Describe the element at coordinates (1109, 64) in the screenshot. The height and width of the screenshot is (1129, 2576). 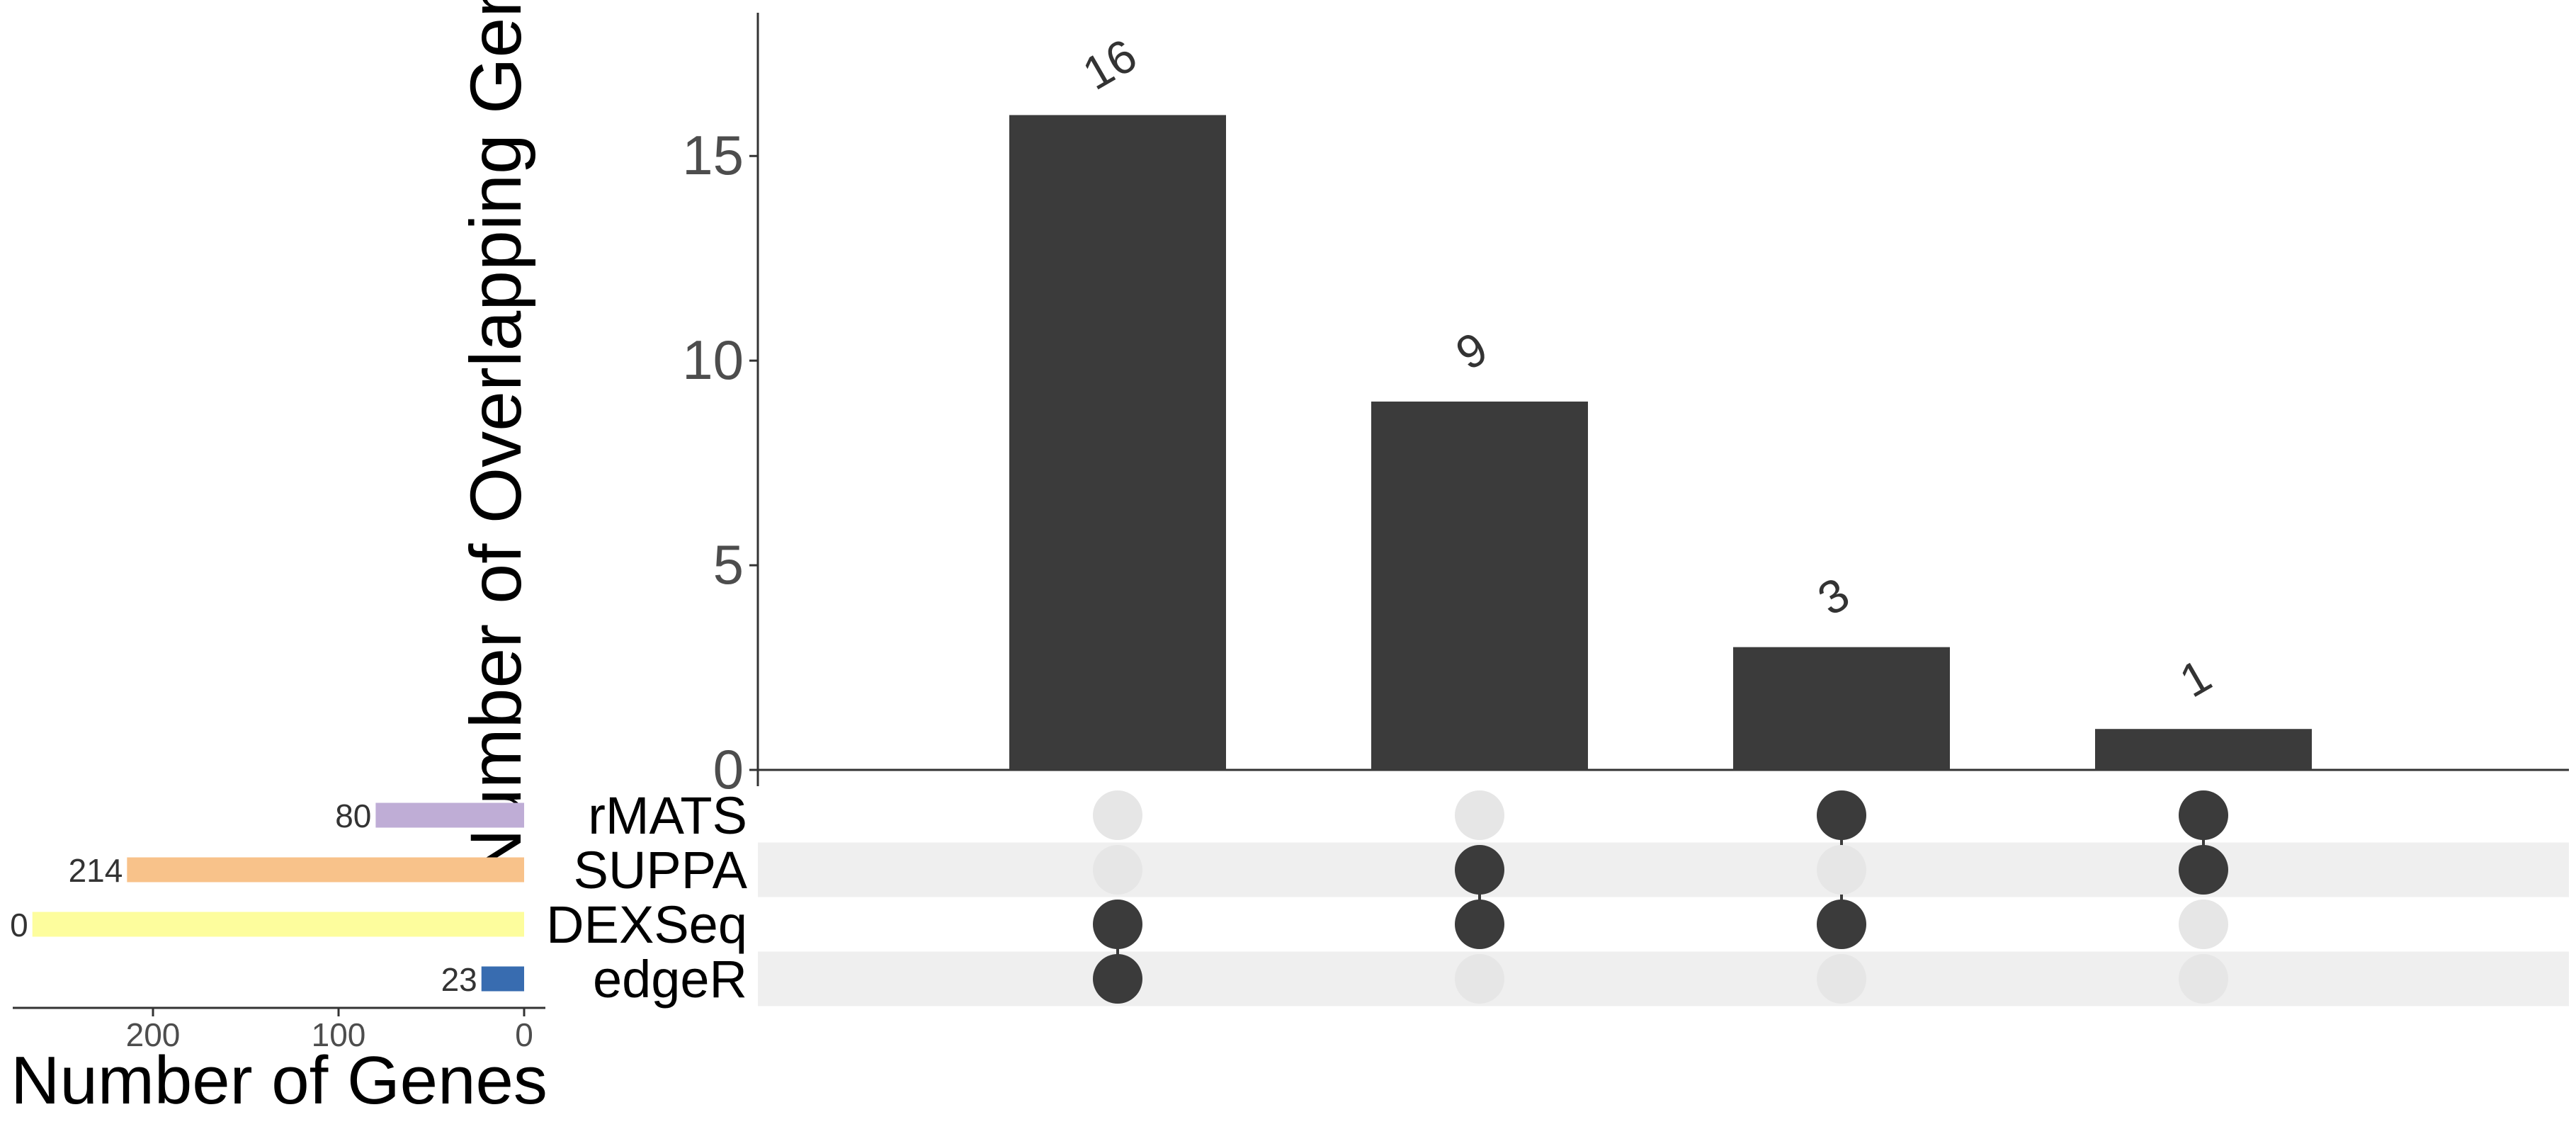
I see `intersection-bar-value-label: 16` at that location.